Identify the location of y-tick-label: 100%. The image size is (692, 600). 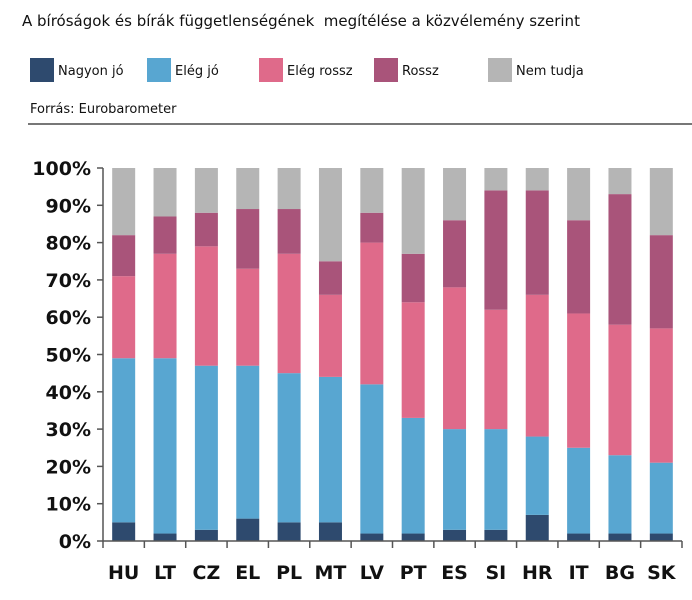
(61, 169).